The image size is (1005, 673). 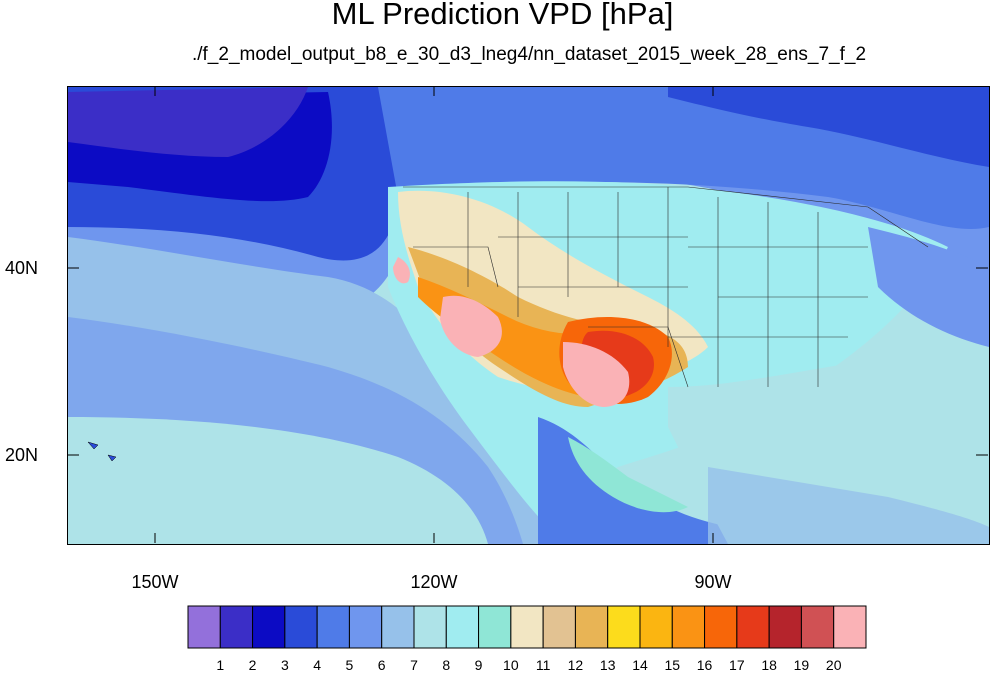 What do you see at coordinates (22, 455) in the screenshot?
I see `lat-label-20n: 20N` at bounding box center [22, 455].